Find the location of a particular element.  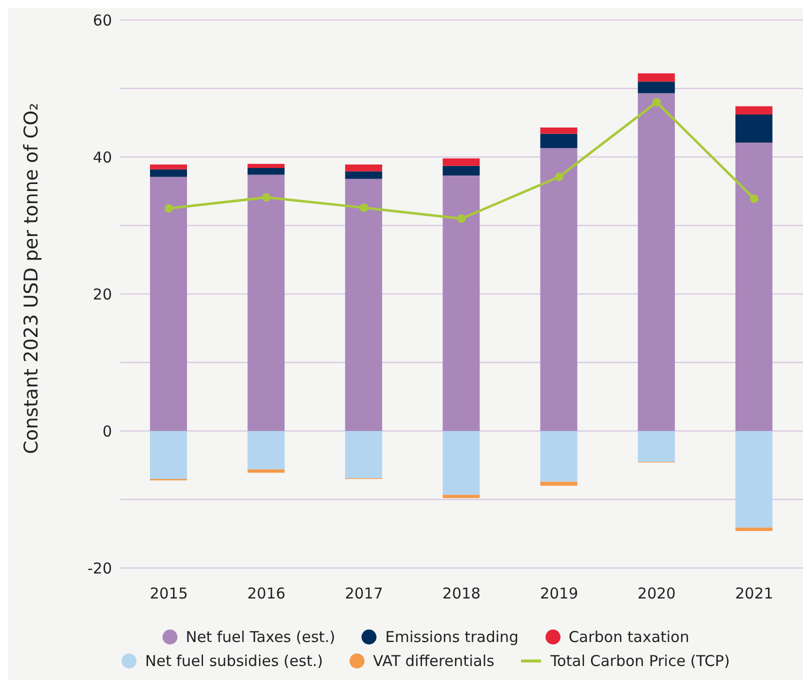

y-tick-label: 40 is located at coordinates (102, 157).